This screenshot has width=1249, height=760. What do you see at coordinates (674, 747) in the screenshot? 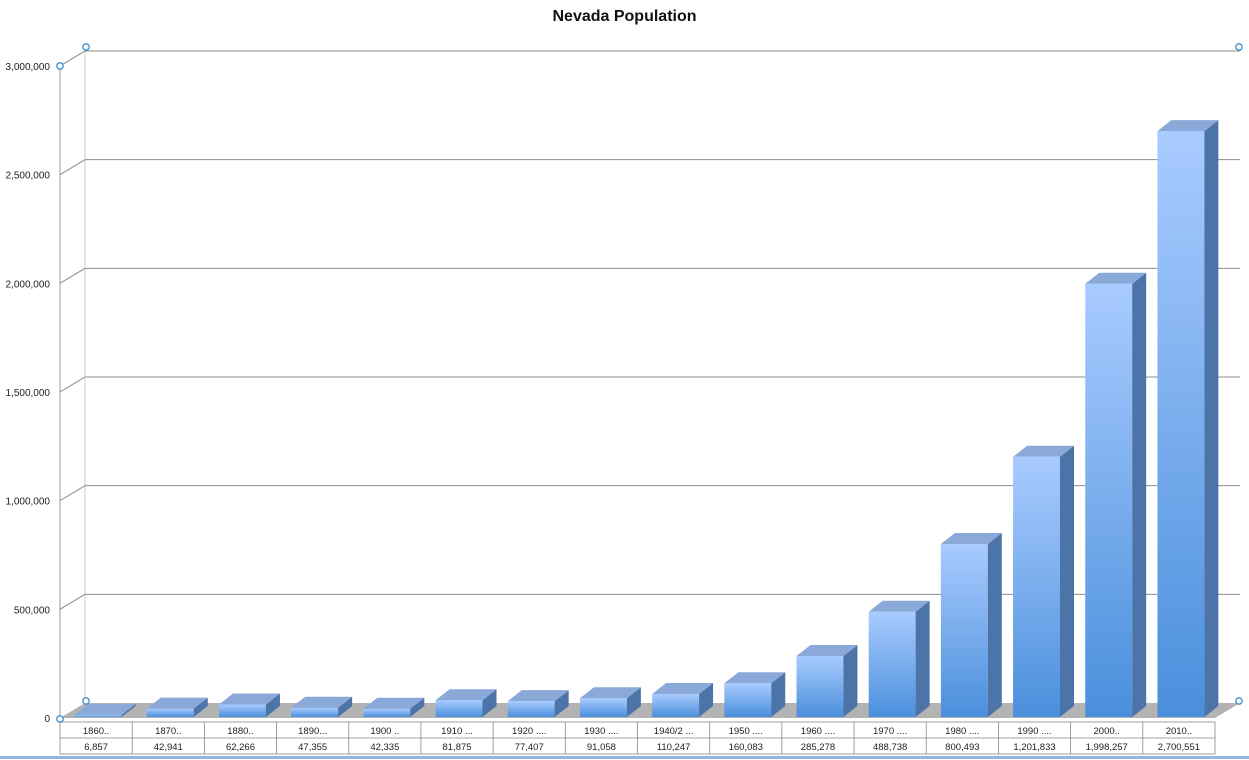
I see `value-label: 110,247` at bounding box center [674, 747].